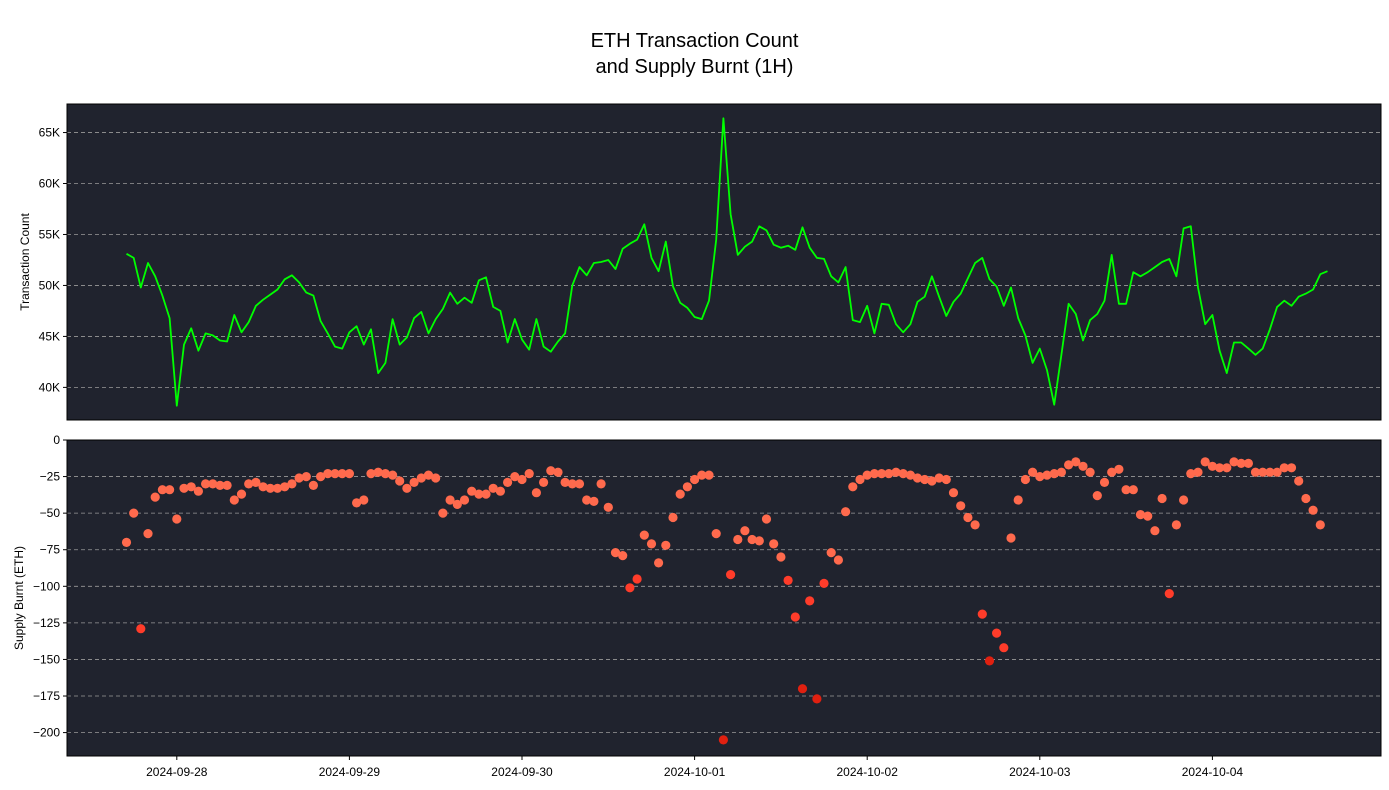  What do you see at coordinates (50, 477) in the screenshot?
I see `y-tick-label: −25` at bounding box center [50, 477].